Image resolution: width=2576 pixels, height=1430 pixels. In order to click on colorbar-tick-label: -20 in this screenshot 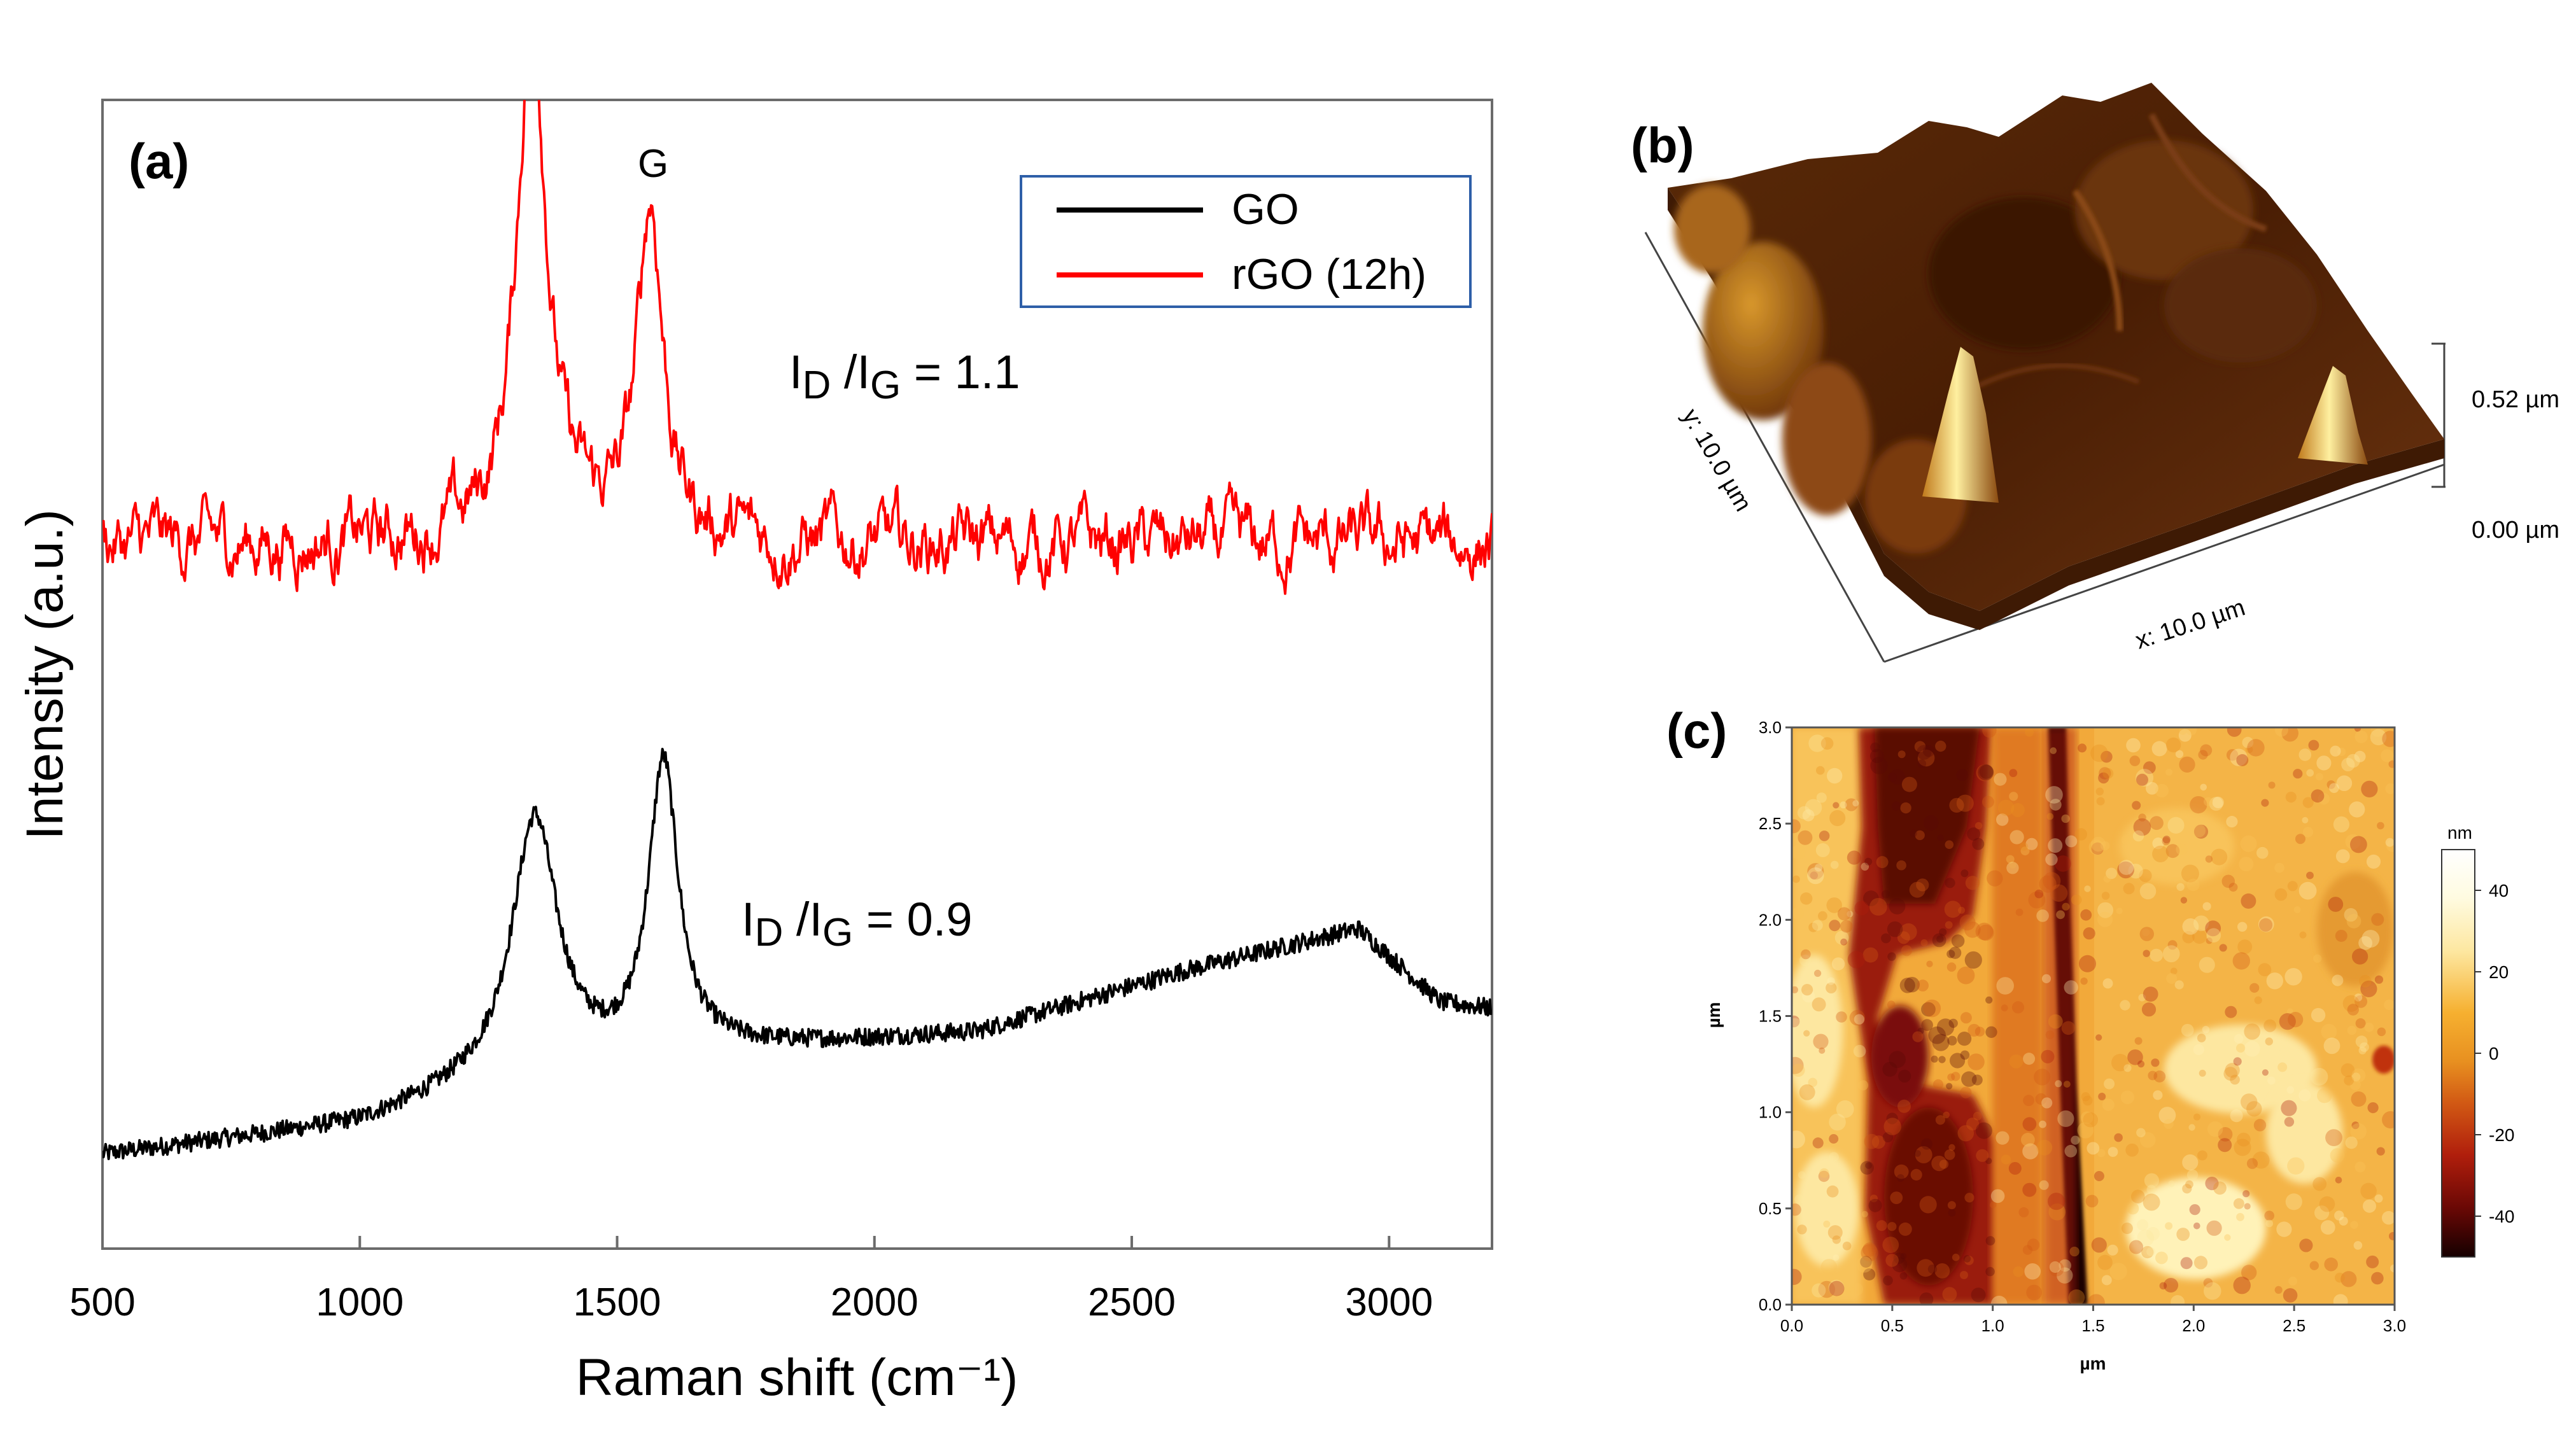, I will do `click(2502, 1135)`.